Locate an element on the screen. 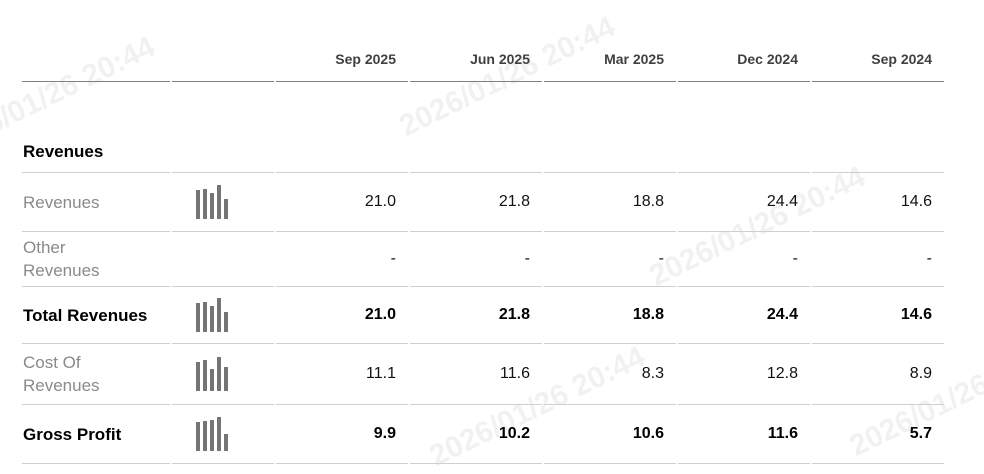  value-cell: 10.2 is located at coordinates (476, 434).